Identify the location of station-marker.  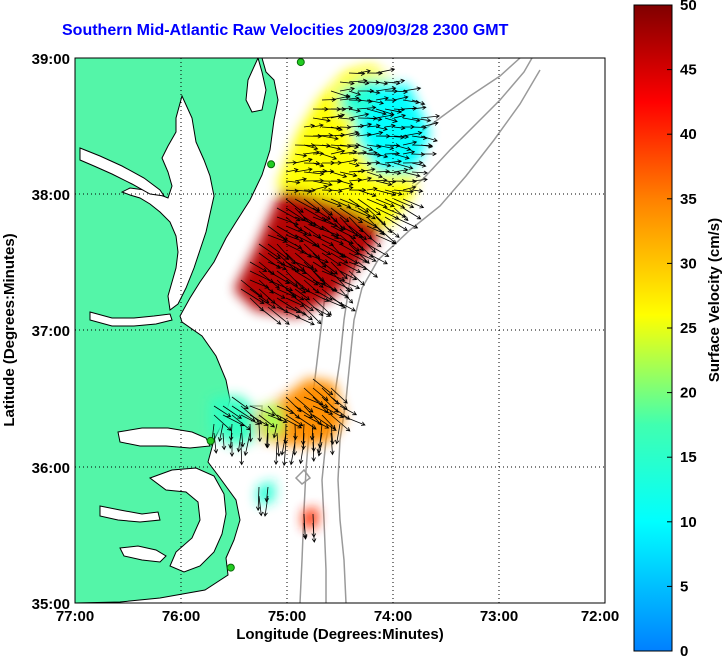
(210, 440).